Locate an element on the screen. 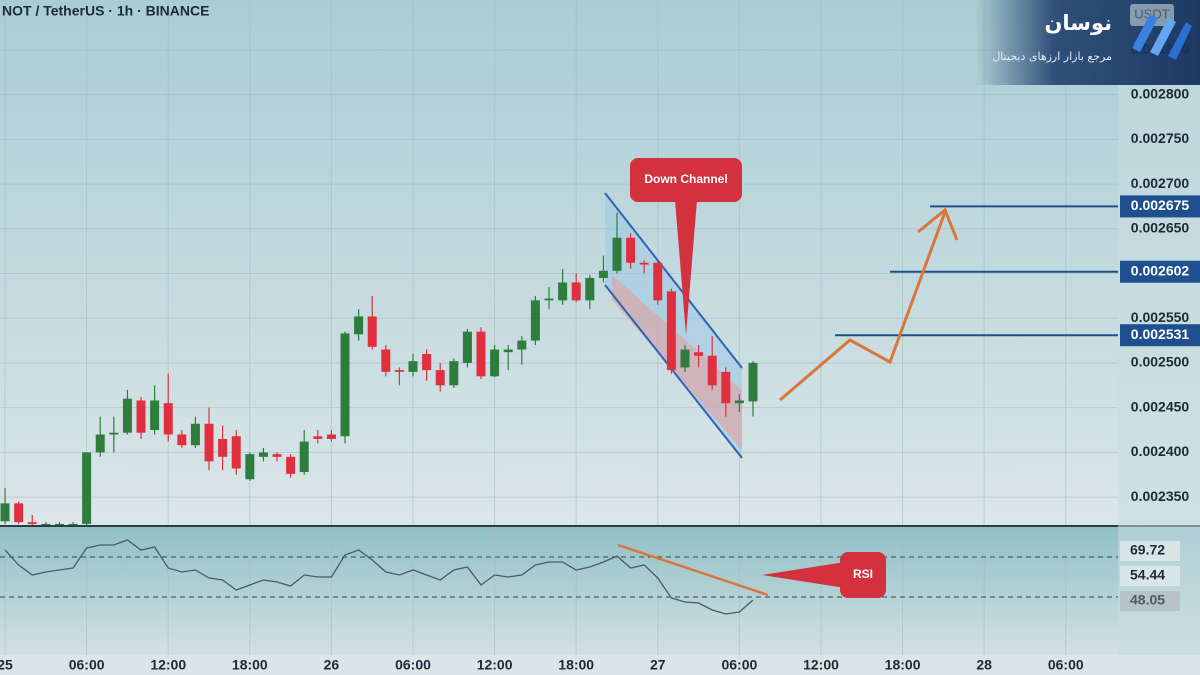 Image resolution: width=1200 pixels, height=675 pixels. callout-text: RSI is located at coordinates (863, 574).